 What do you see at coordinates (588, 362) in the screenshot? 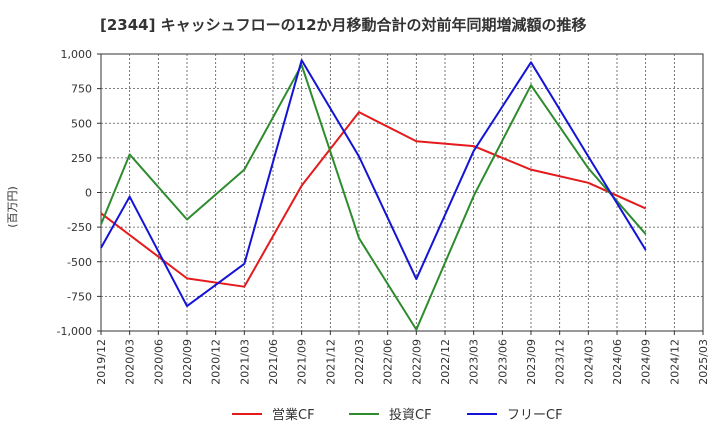
I see `x-tick-label: 2024/03` at bounding box center [588, 362].